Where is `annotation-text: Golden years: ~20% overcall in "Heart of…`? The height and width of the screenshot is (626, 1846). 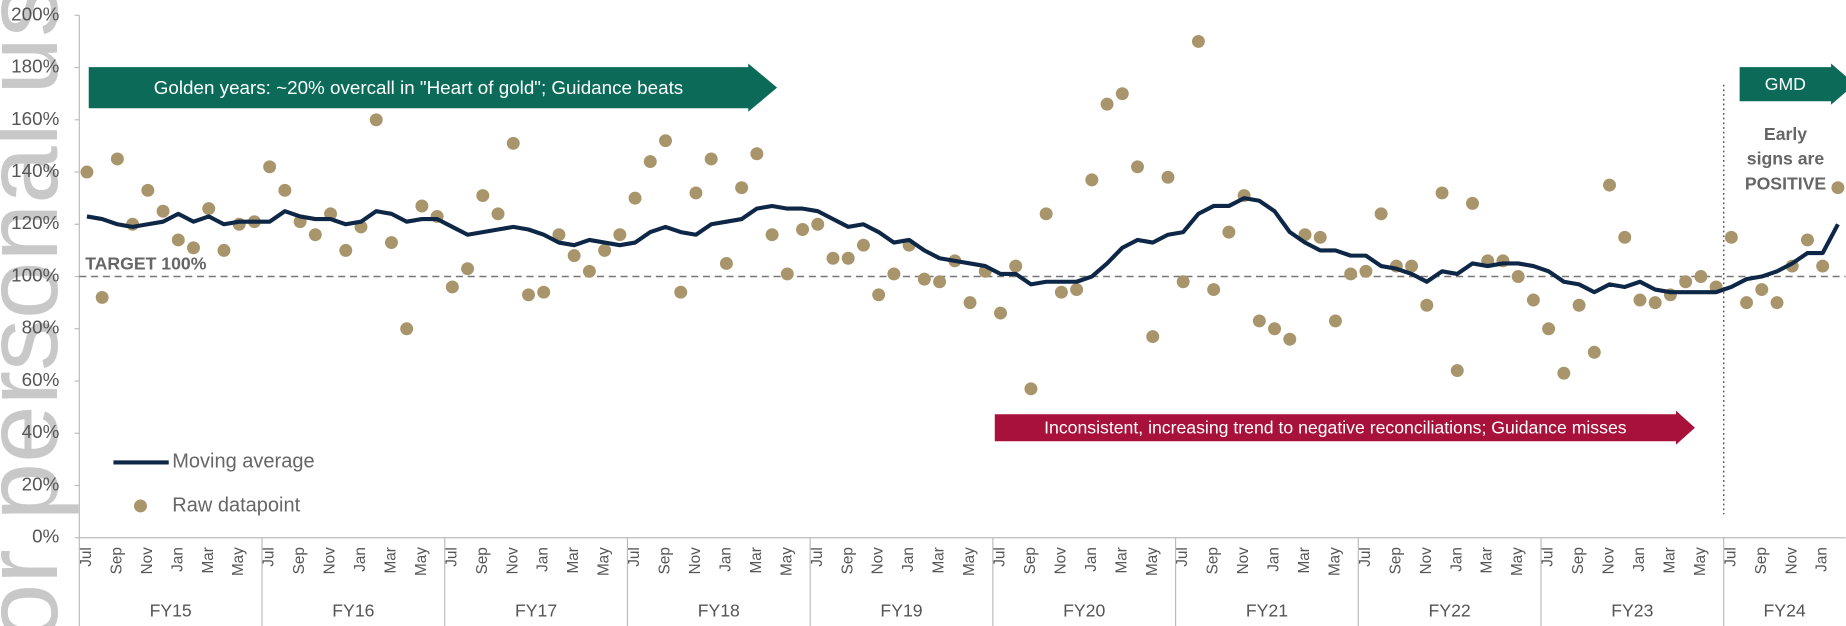 annotation-text: Golden years: ~20% overcall in "Heart of… is located at coordinates (418, 87).